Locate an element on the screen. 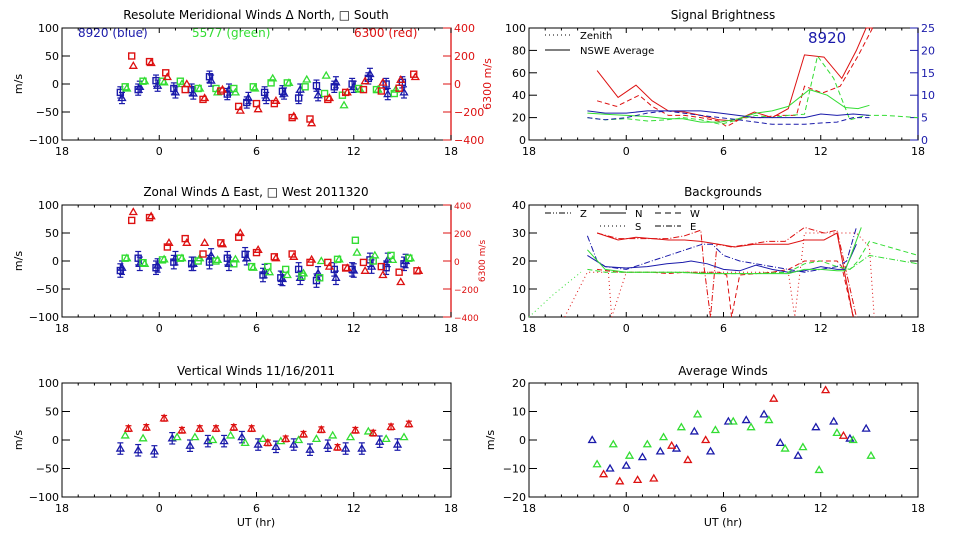 The height and width of the screenshot is (540, 960). series-line-8920-z is located at coordinates (721, 250).